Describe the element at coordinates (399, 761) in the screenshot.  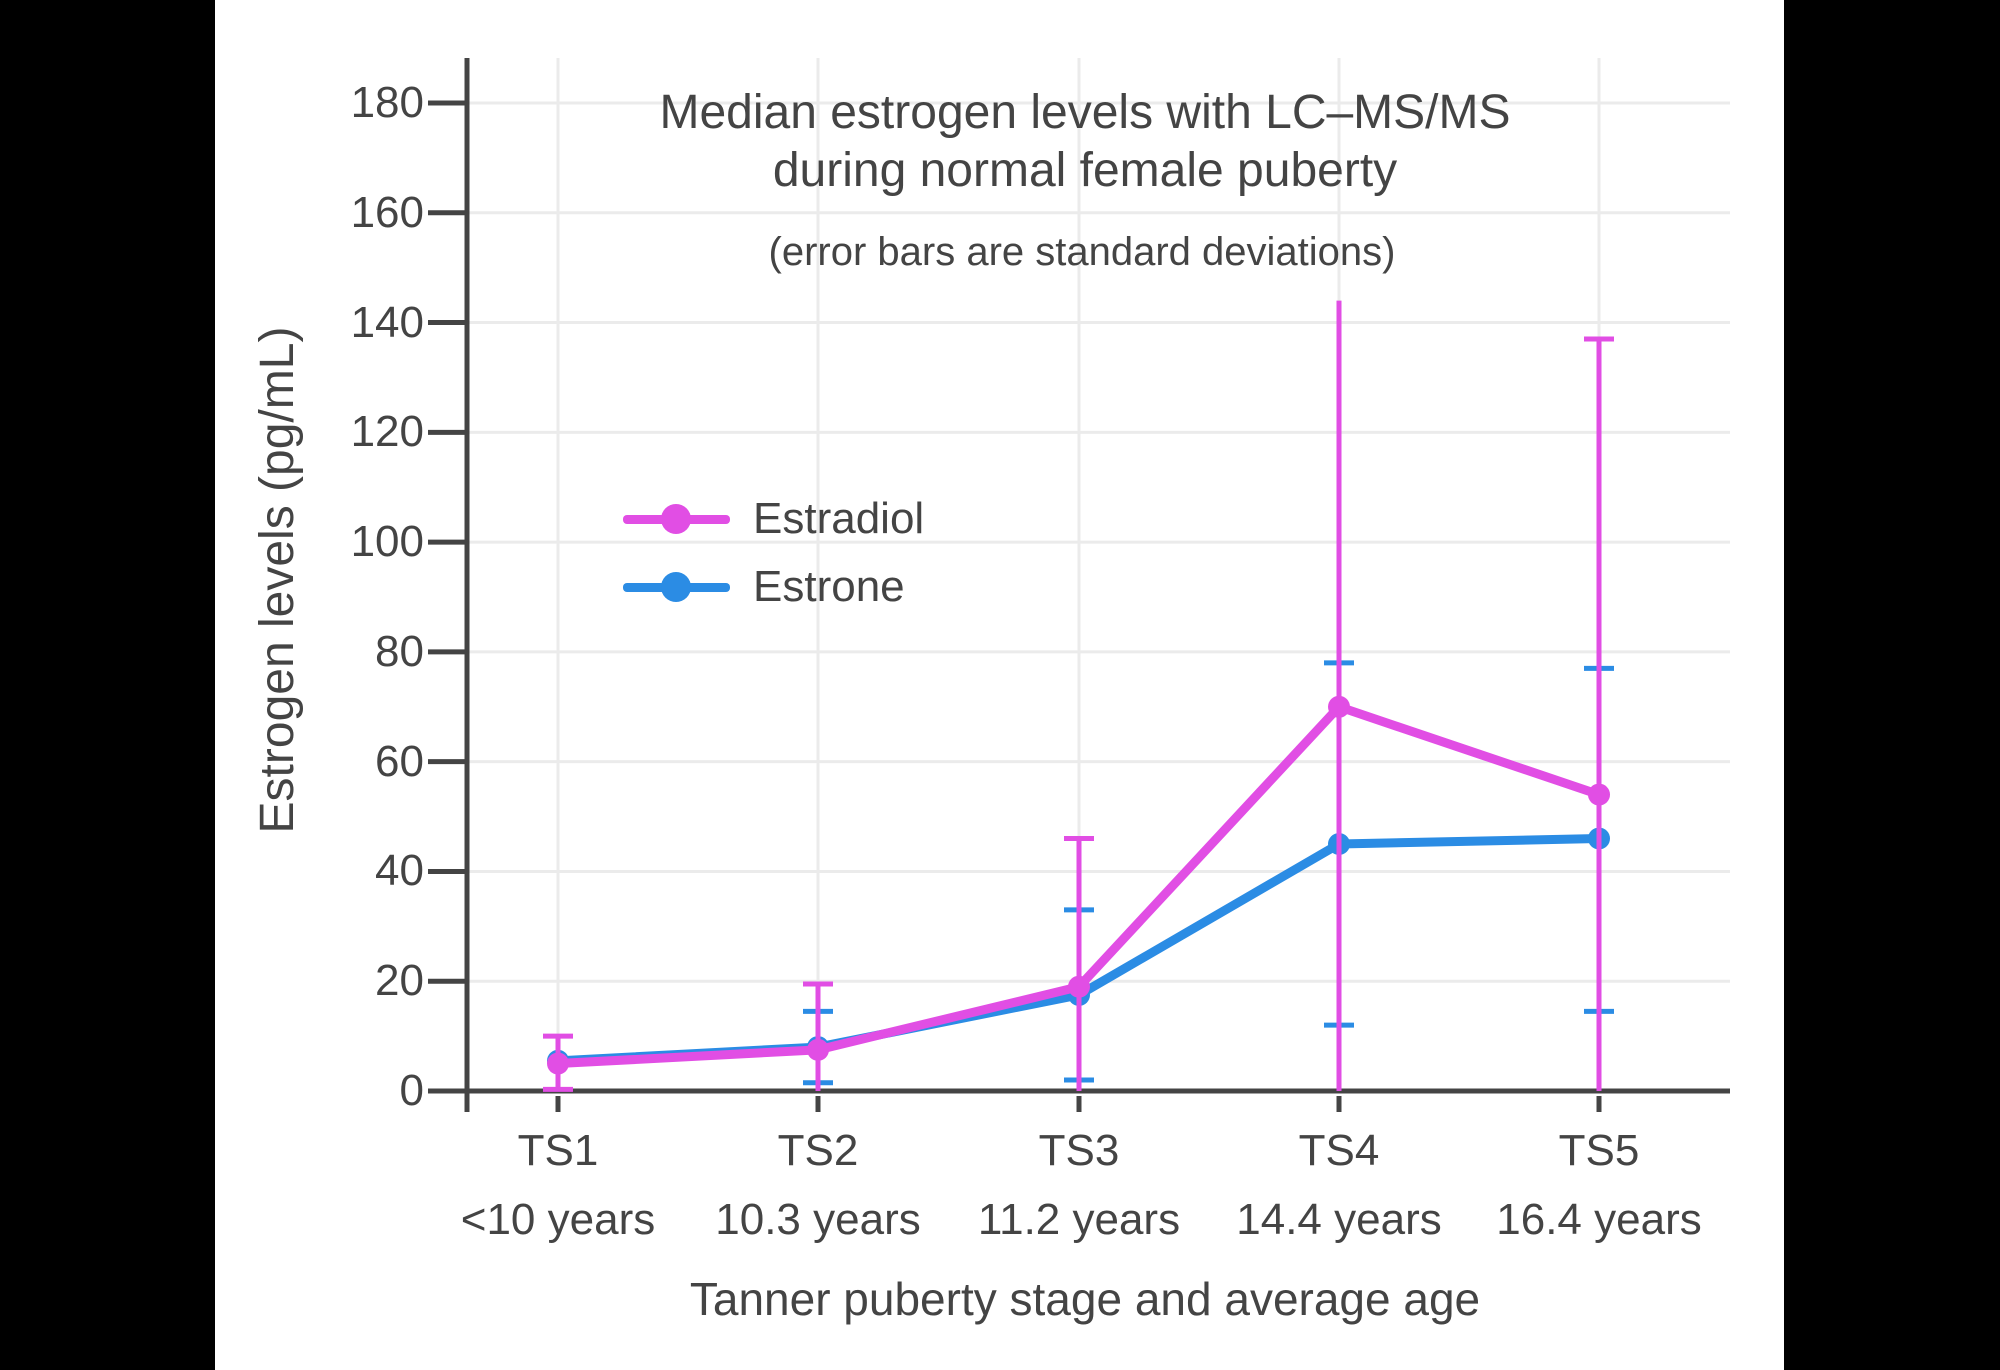
I see `y-tick-label: 60` at that location.